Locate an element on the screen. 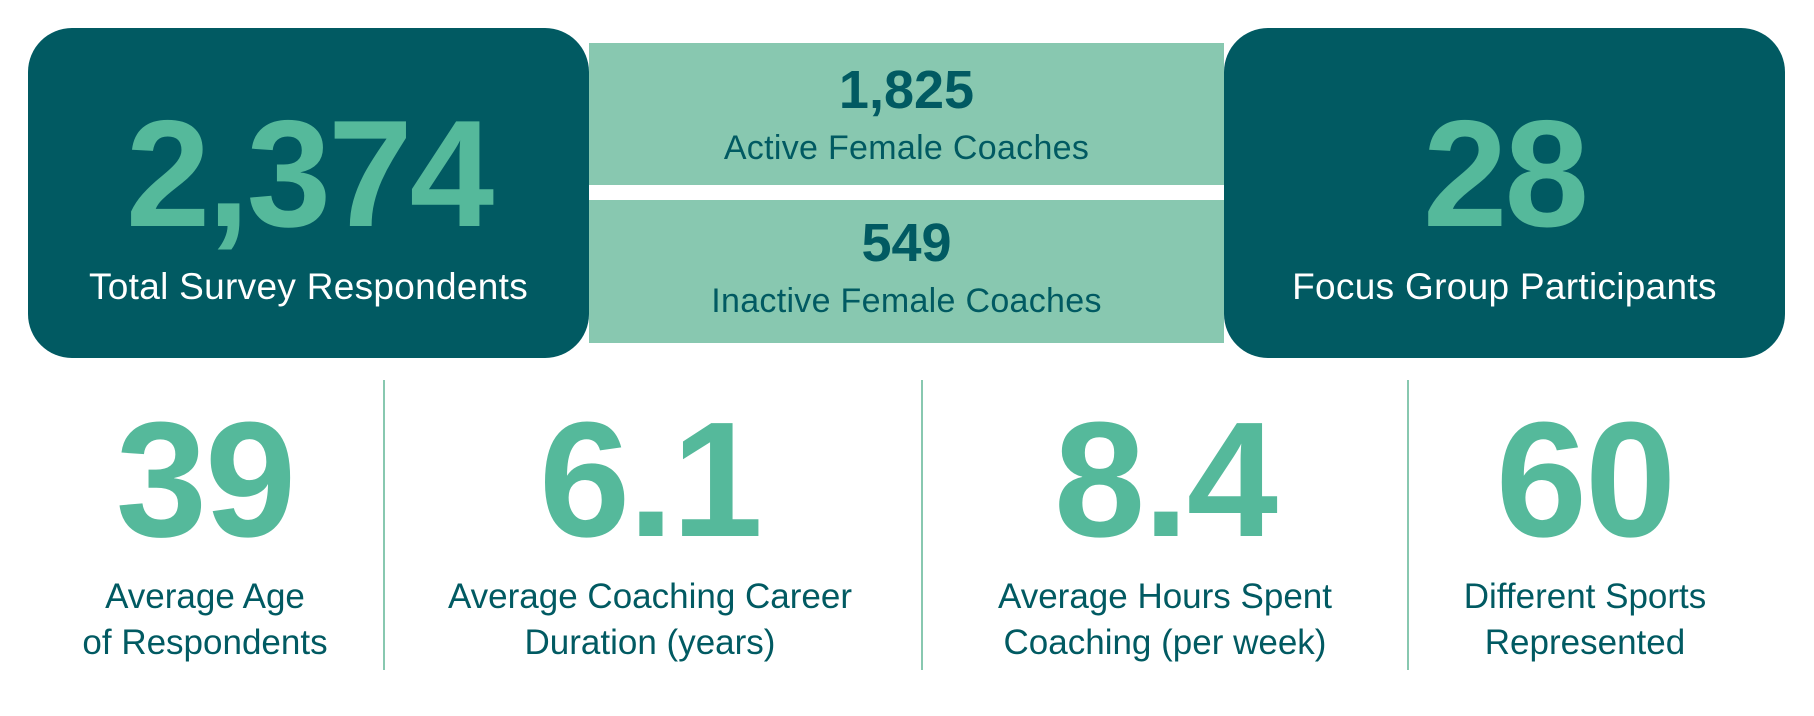 The height and width of the screenshot is (716, 1814). focus-group-label: Focus Group Participants is located at coordinates (1504, 286).